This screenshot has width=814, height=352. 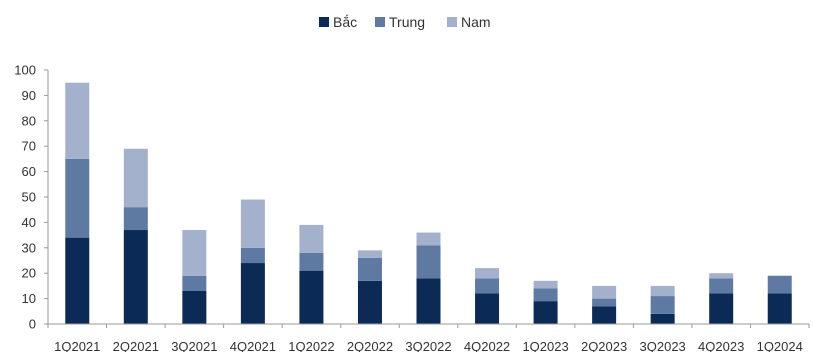 I want to click on y-tick-label: 0, so click(x=32, y=324).